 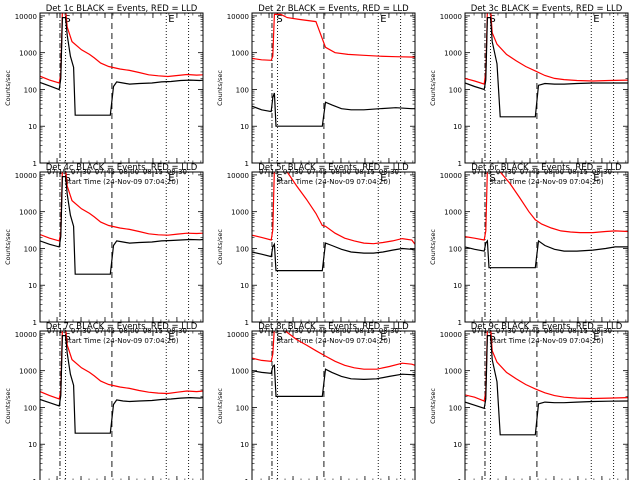 What do you see at coordinates (122, 327) in the screenshot?
I see `panel-title: Det 7c BLACK = Events, RED = LLD` at bounding box center [122, 327].